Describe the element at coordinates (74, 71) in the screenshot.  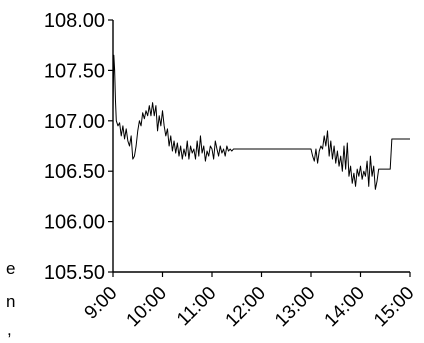
I see `y-tick-label: 107.50` at that location.